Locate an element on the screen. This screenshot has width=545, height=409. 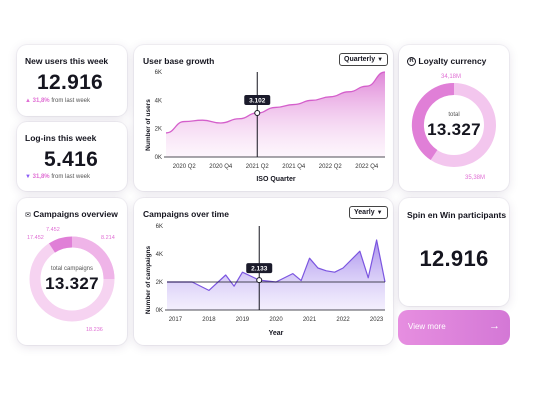
campaigns-time-title: Campaigns over time is located at coordinates (186, 214).